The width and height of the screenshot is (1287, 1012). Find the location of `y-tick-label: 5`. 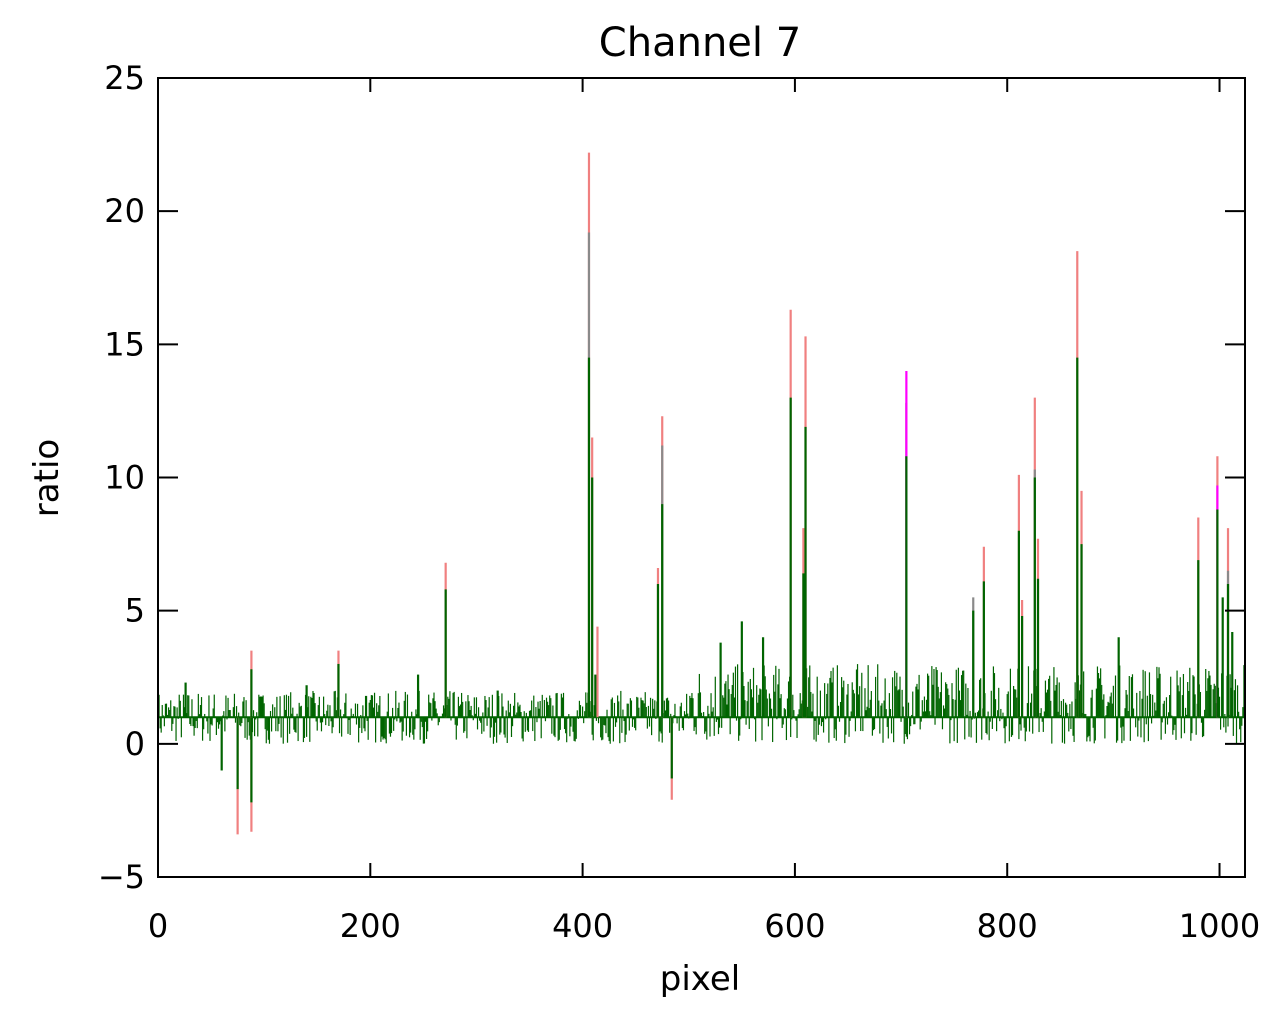

y-tick-label: 5 is located at coordinates (135, 611).